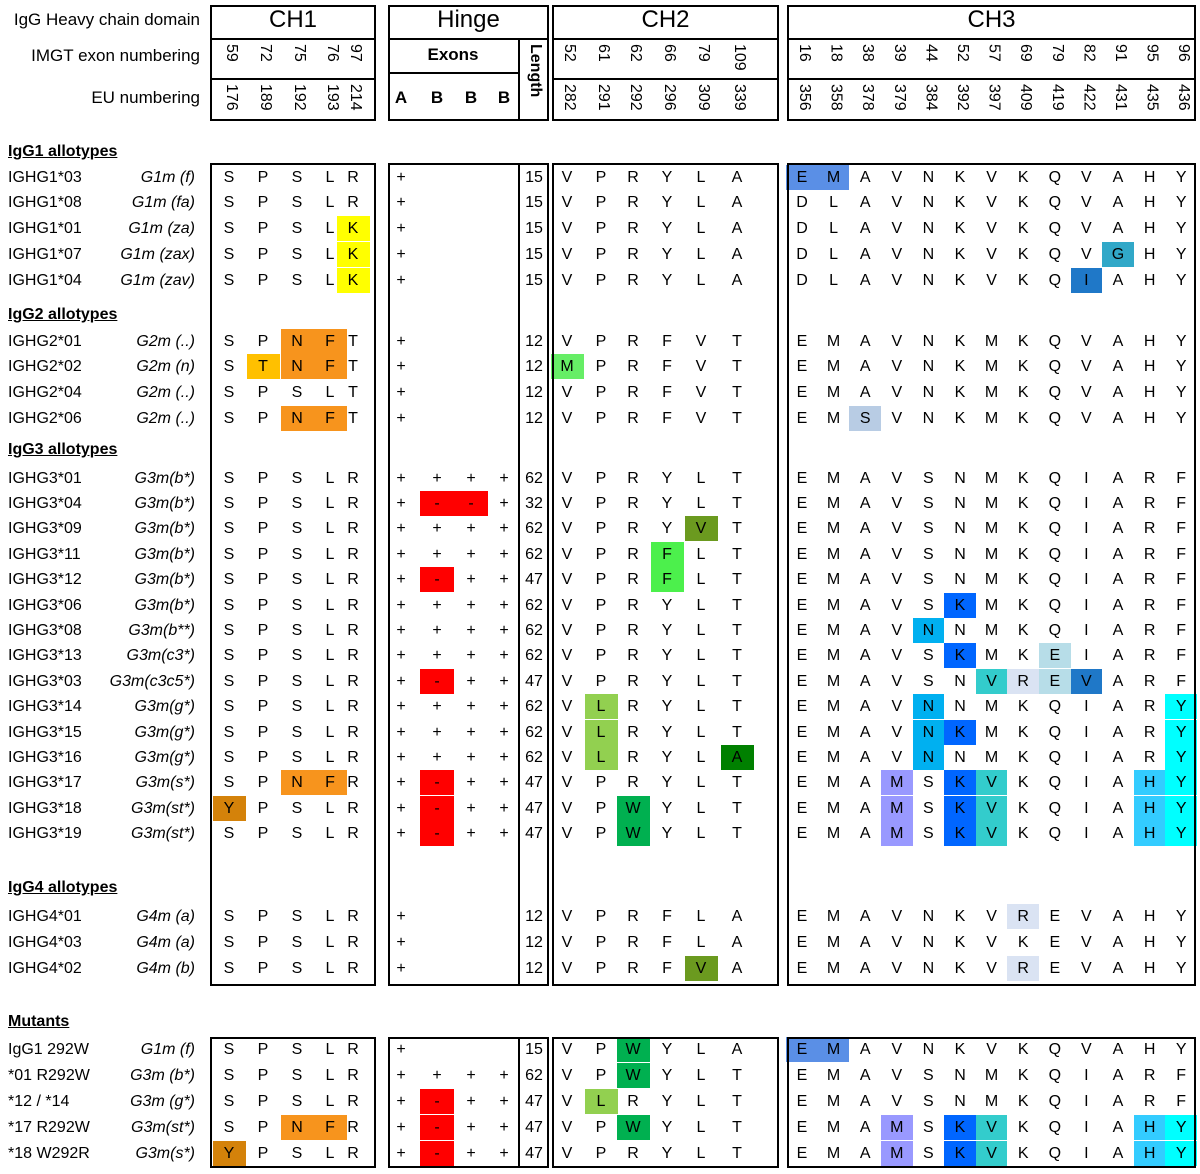 The image size is (1200, 1174). Describe the element at coordinates (737, 916) in the screenshot. I see `ch2-residue: A` at that location.